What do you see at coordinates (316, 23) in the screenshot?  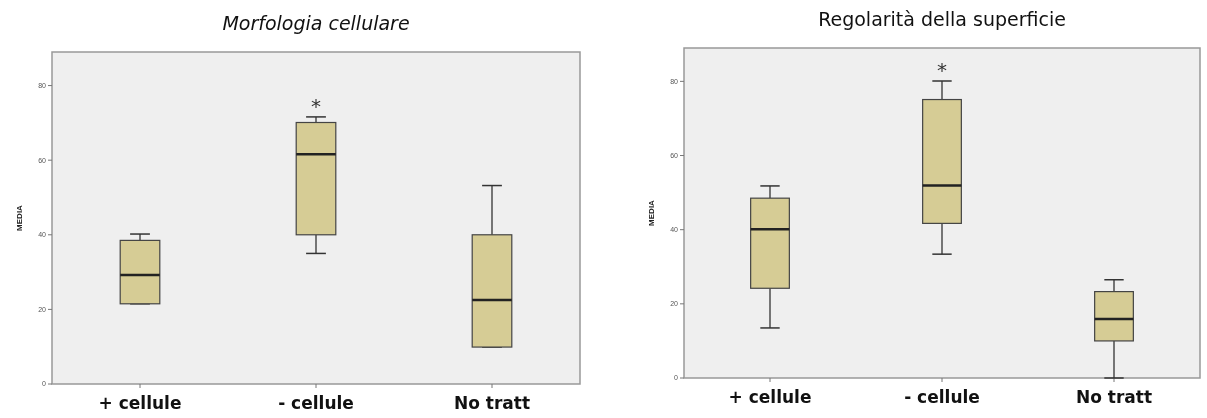 I see `chart-title: Morfologia cellulare` at bounding box center [316, 23].